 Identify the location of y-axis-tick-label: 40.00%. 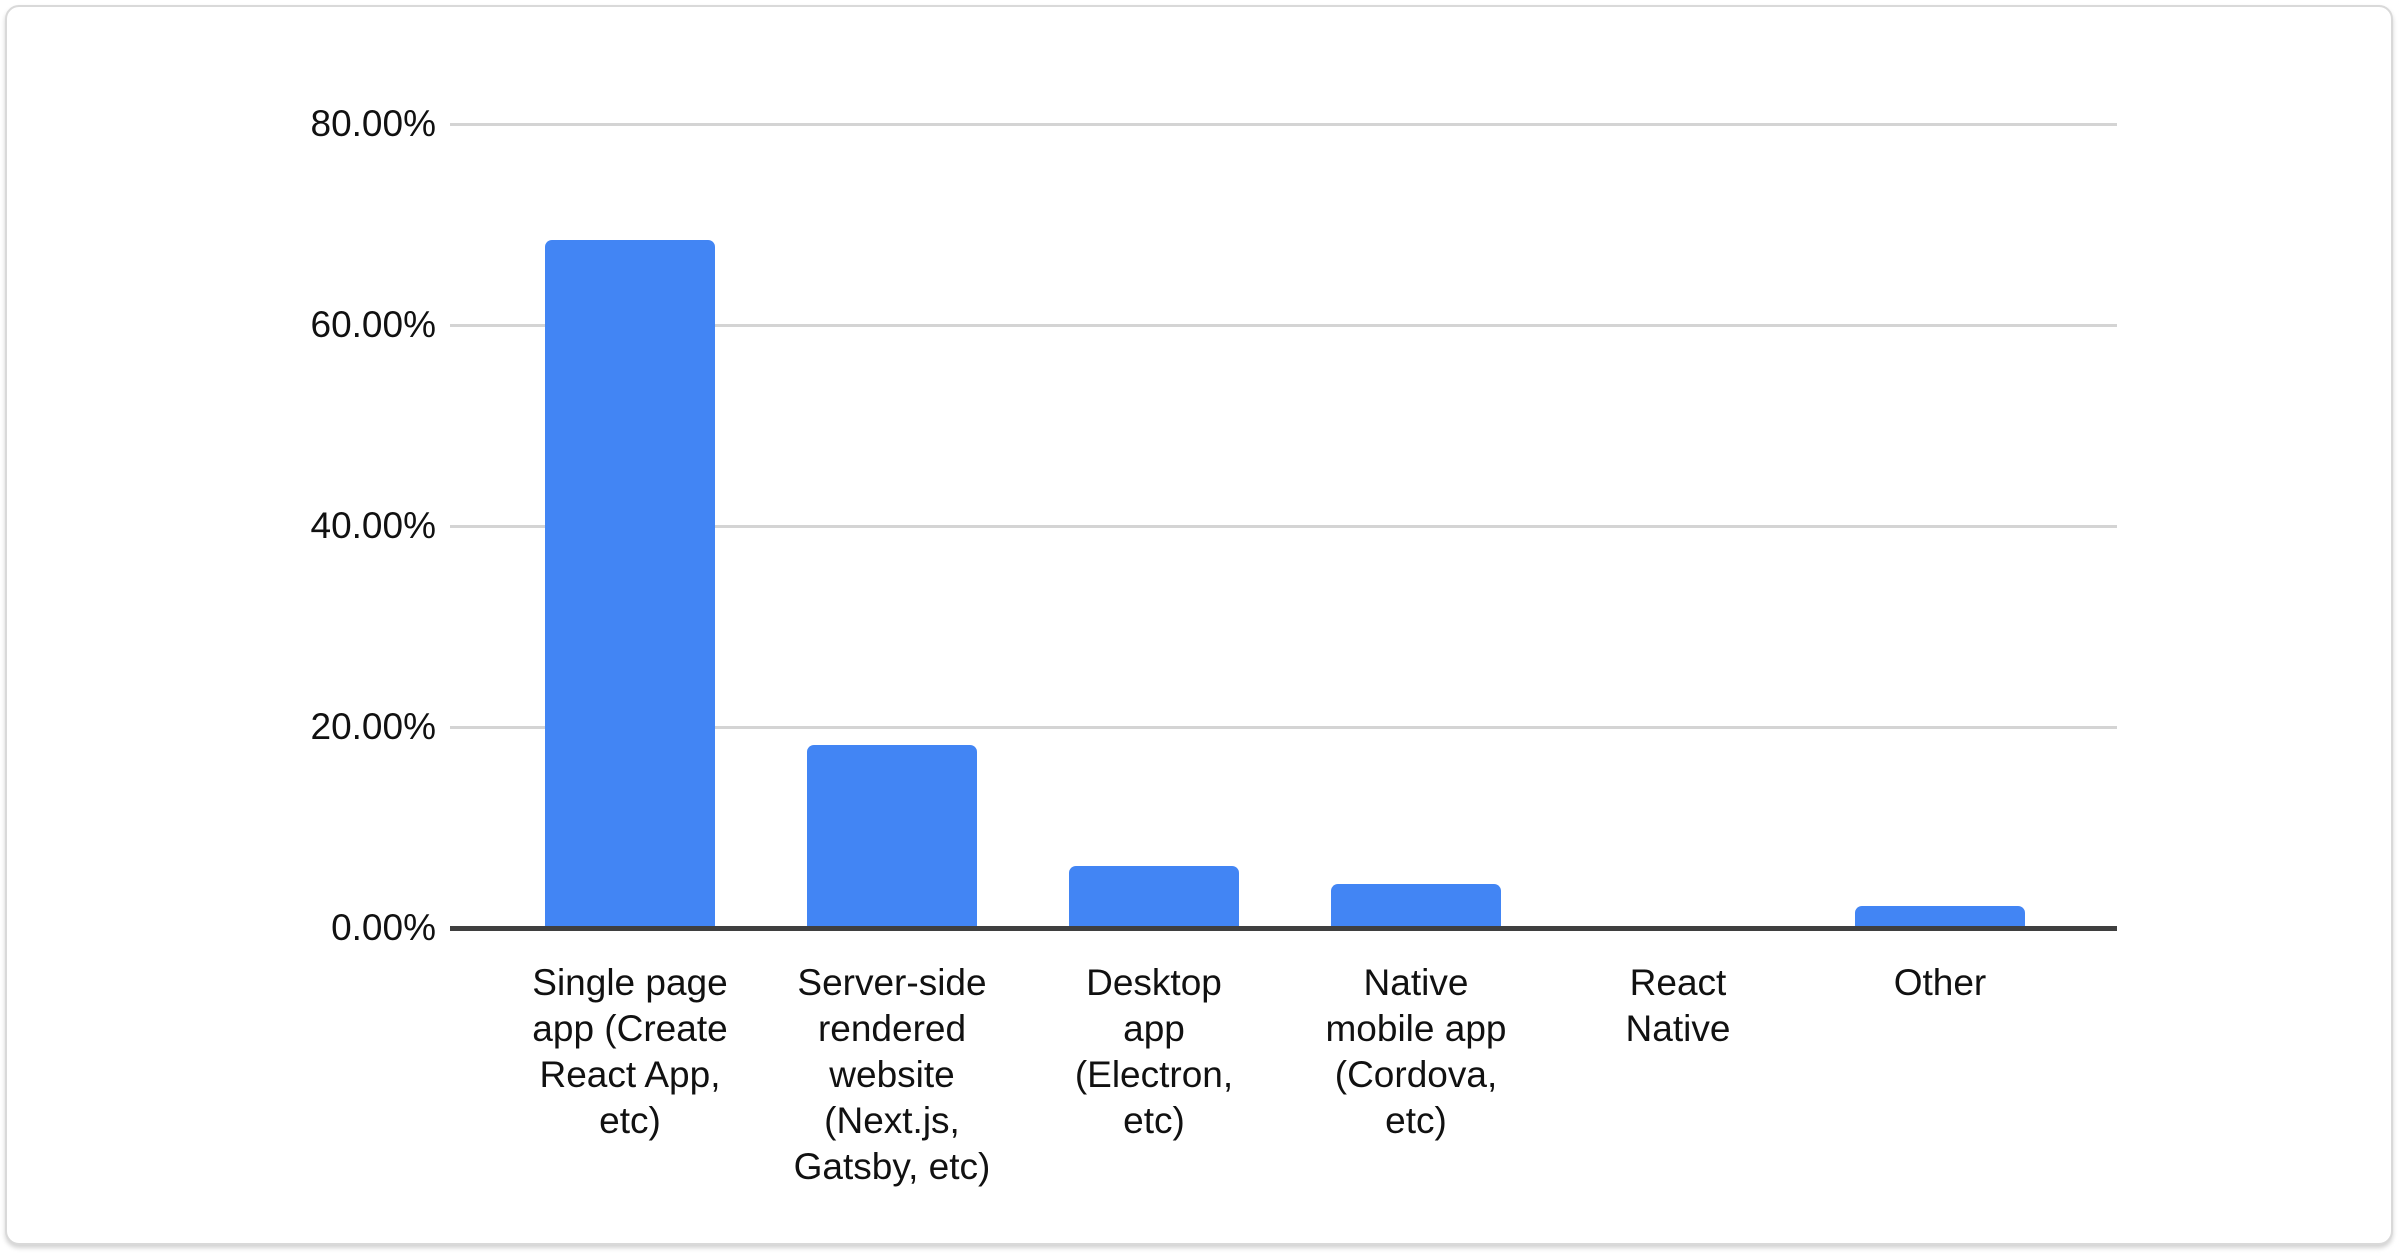
(373, 525).